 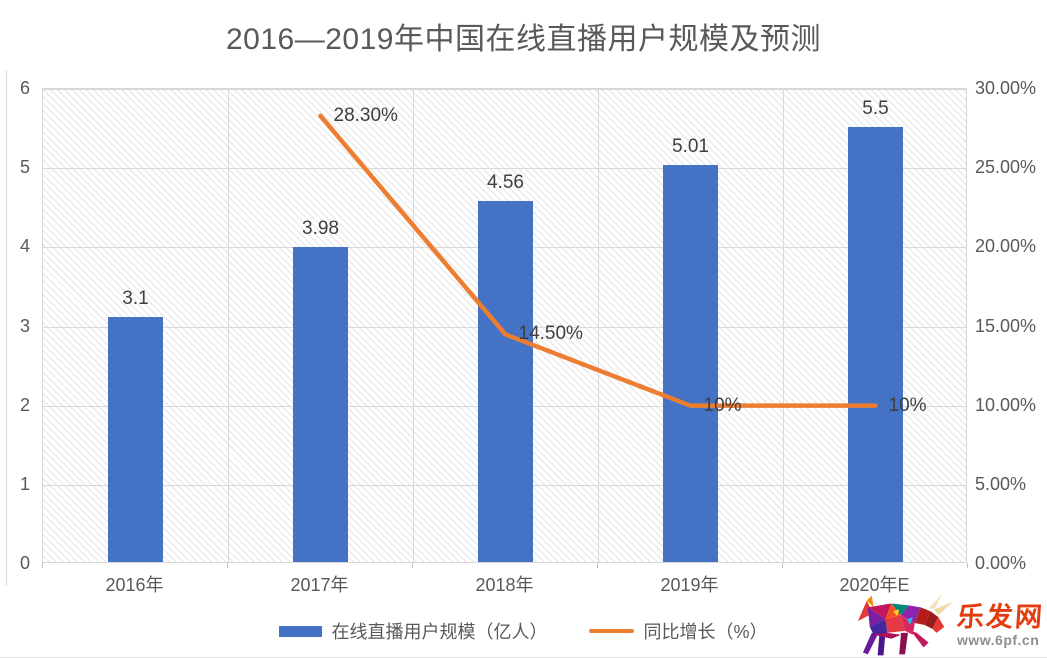 What do you see at coordinates (550, 334) in the screenshot?
I see `line-point-label: 14.50%` at bounding box center [550, 334].